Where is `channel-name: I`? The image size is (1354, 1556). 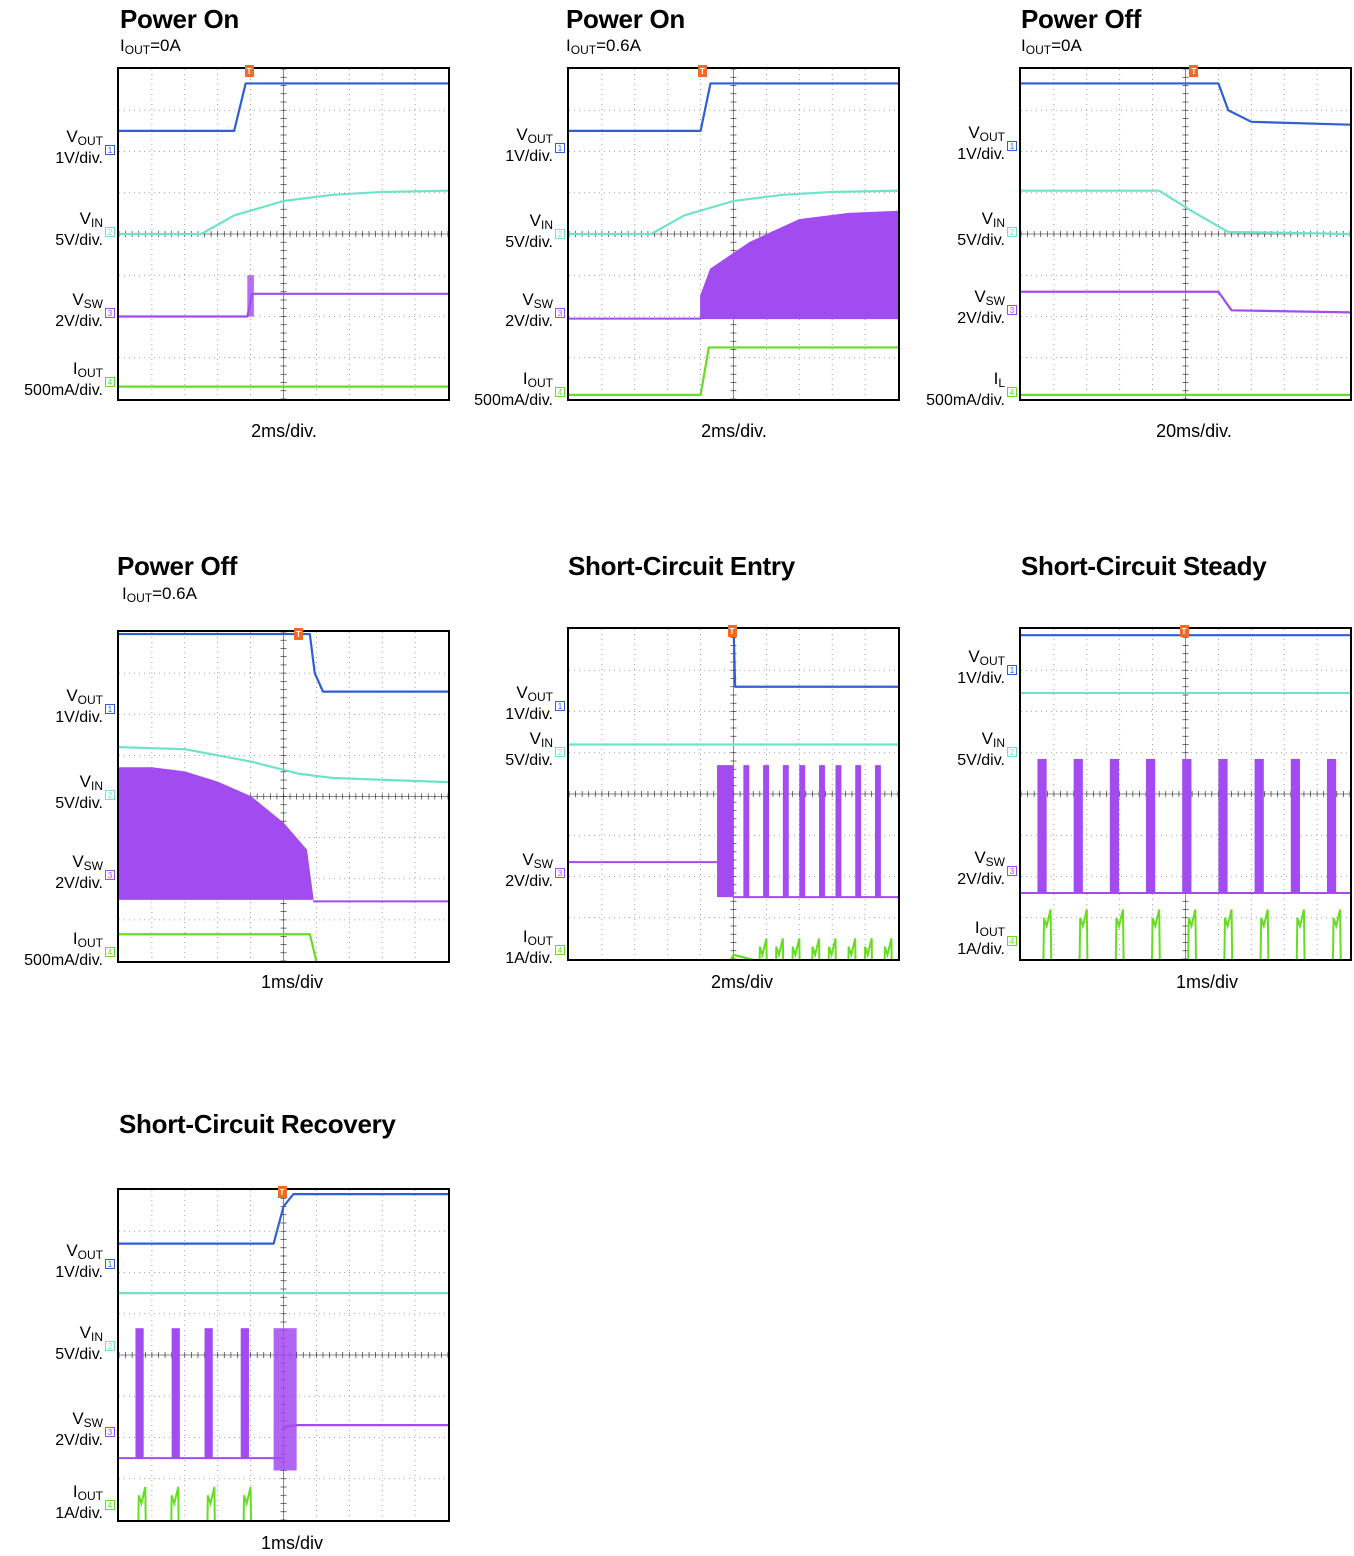
channel-name: I is located at coordinates (75, 1491).